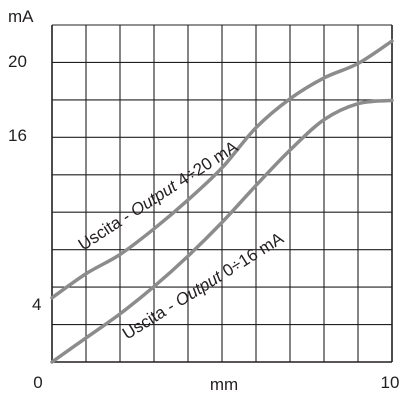 This screenshot has height=396, width=406. What do you see at coordinates (390, 382) in the screenshot?
I see `x-tick-label-10: 10` at bounding box center [390, 382].